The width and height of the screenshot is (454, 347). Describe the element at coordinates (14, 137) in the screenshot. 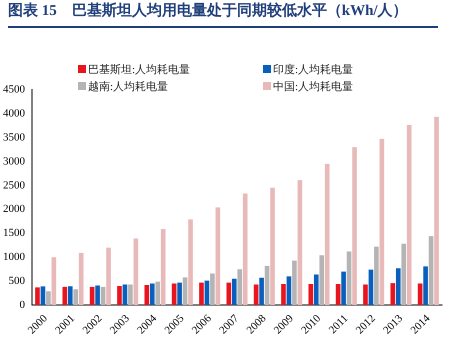

I see `y-tick-label: 3500` at that location.